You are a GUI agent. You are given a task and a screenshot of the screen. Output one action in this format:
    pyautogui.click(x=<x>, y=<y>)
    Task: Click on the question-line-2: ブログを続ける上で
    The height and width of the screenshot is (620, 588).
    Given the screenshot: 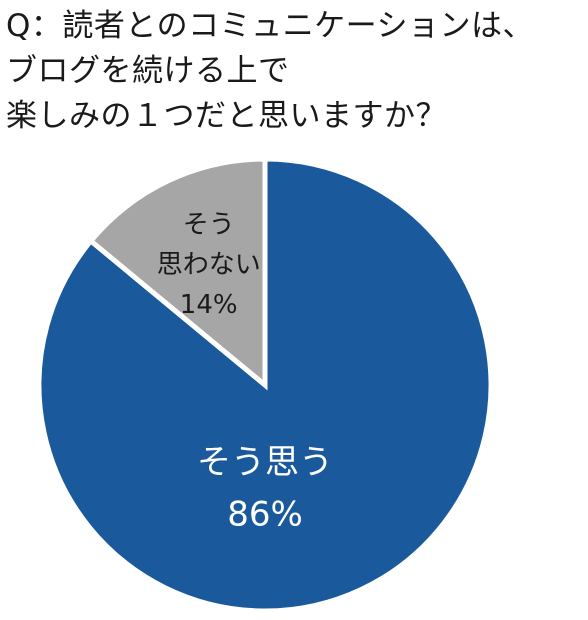 What is the action you would take?
    pyautogui.click(x=148, y=71)
    